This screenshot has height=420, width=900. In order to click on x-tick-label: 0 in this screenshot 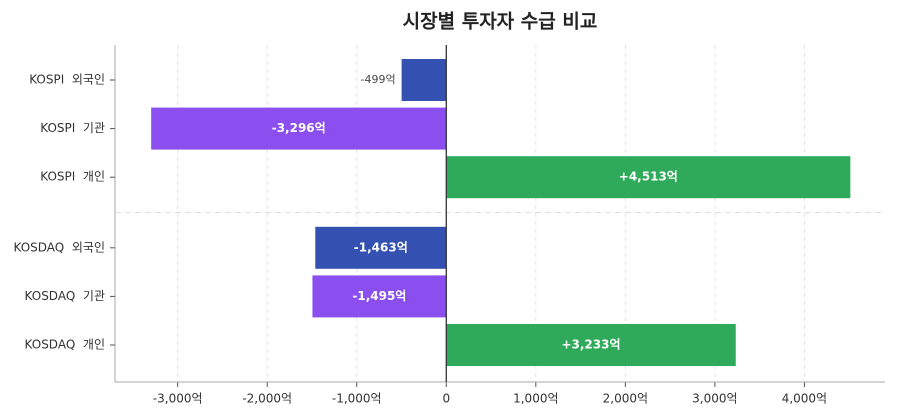, I will do `click(446, 399)`.